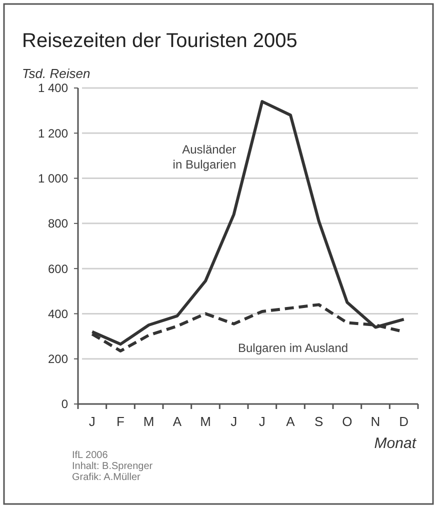  Describe the element at coordinates (53, 178) in the screenshot. I see `y-tick-label: 1 000` at that location.